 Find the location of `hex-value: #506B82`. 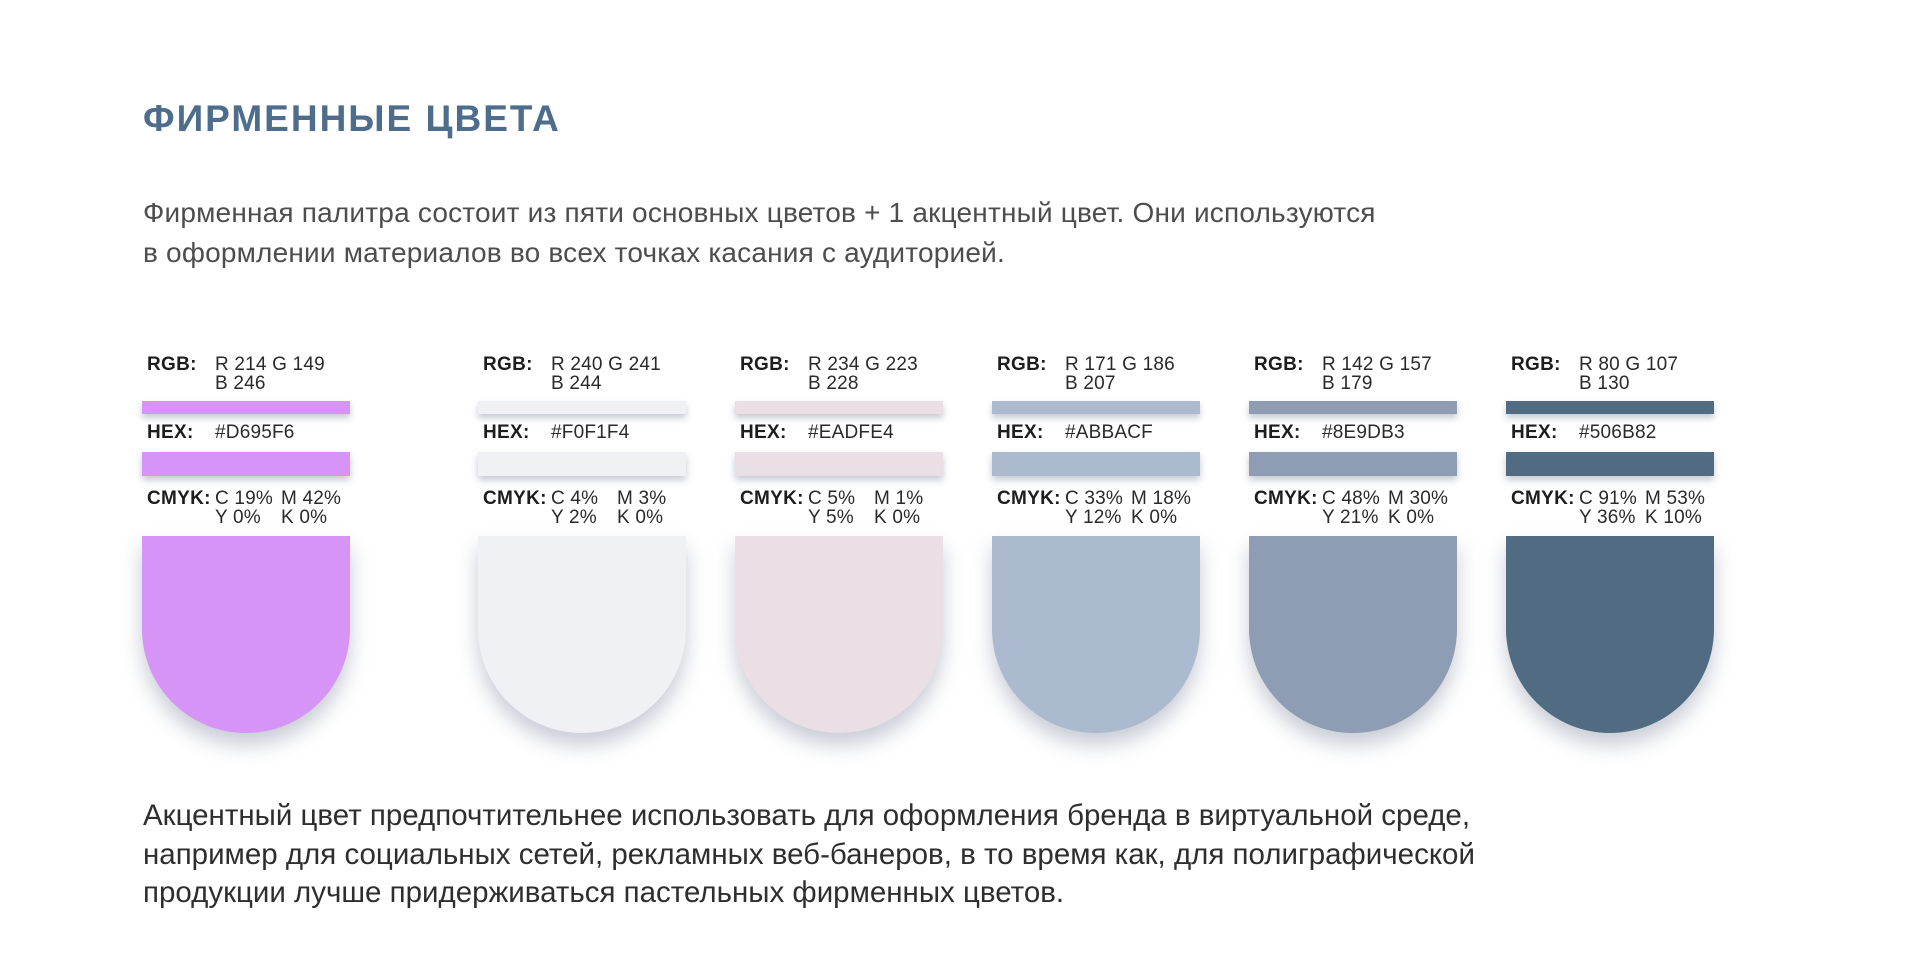

hex-value: #506B82 is located at coordinates (1618, 432).